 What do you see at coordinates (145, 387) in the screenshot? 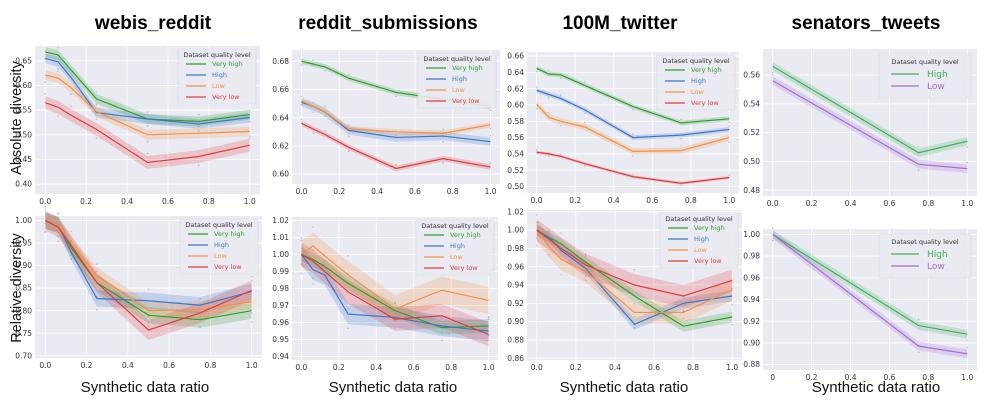
I see `x-axis-label-webis-reddit: Synthetic data ratio` at bounding box center [145, 387].